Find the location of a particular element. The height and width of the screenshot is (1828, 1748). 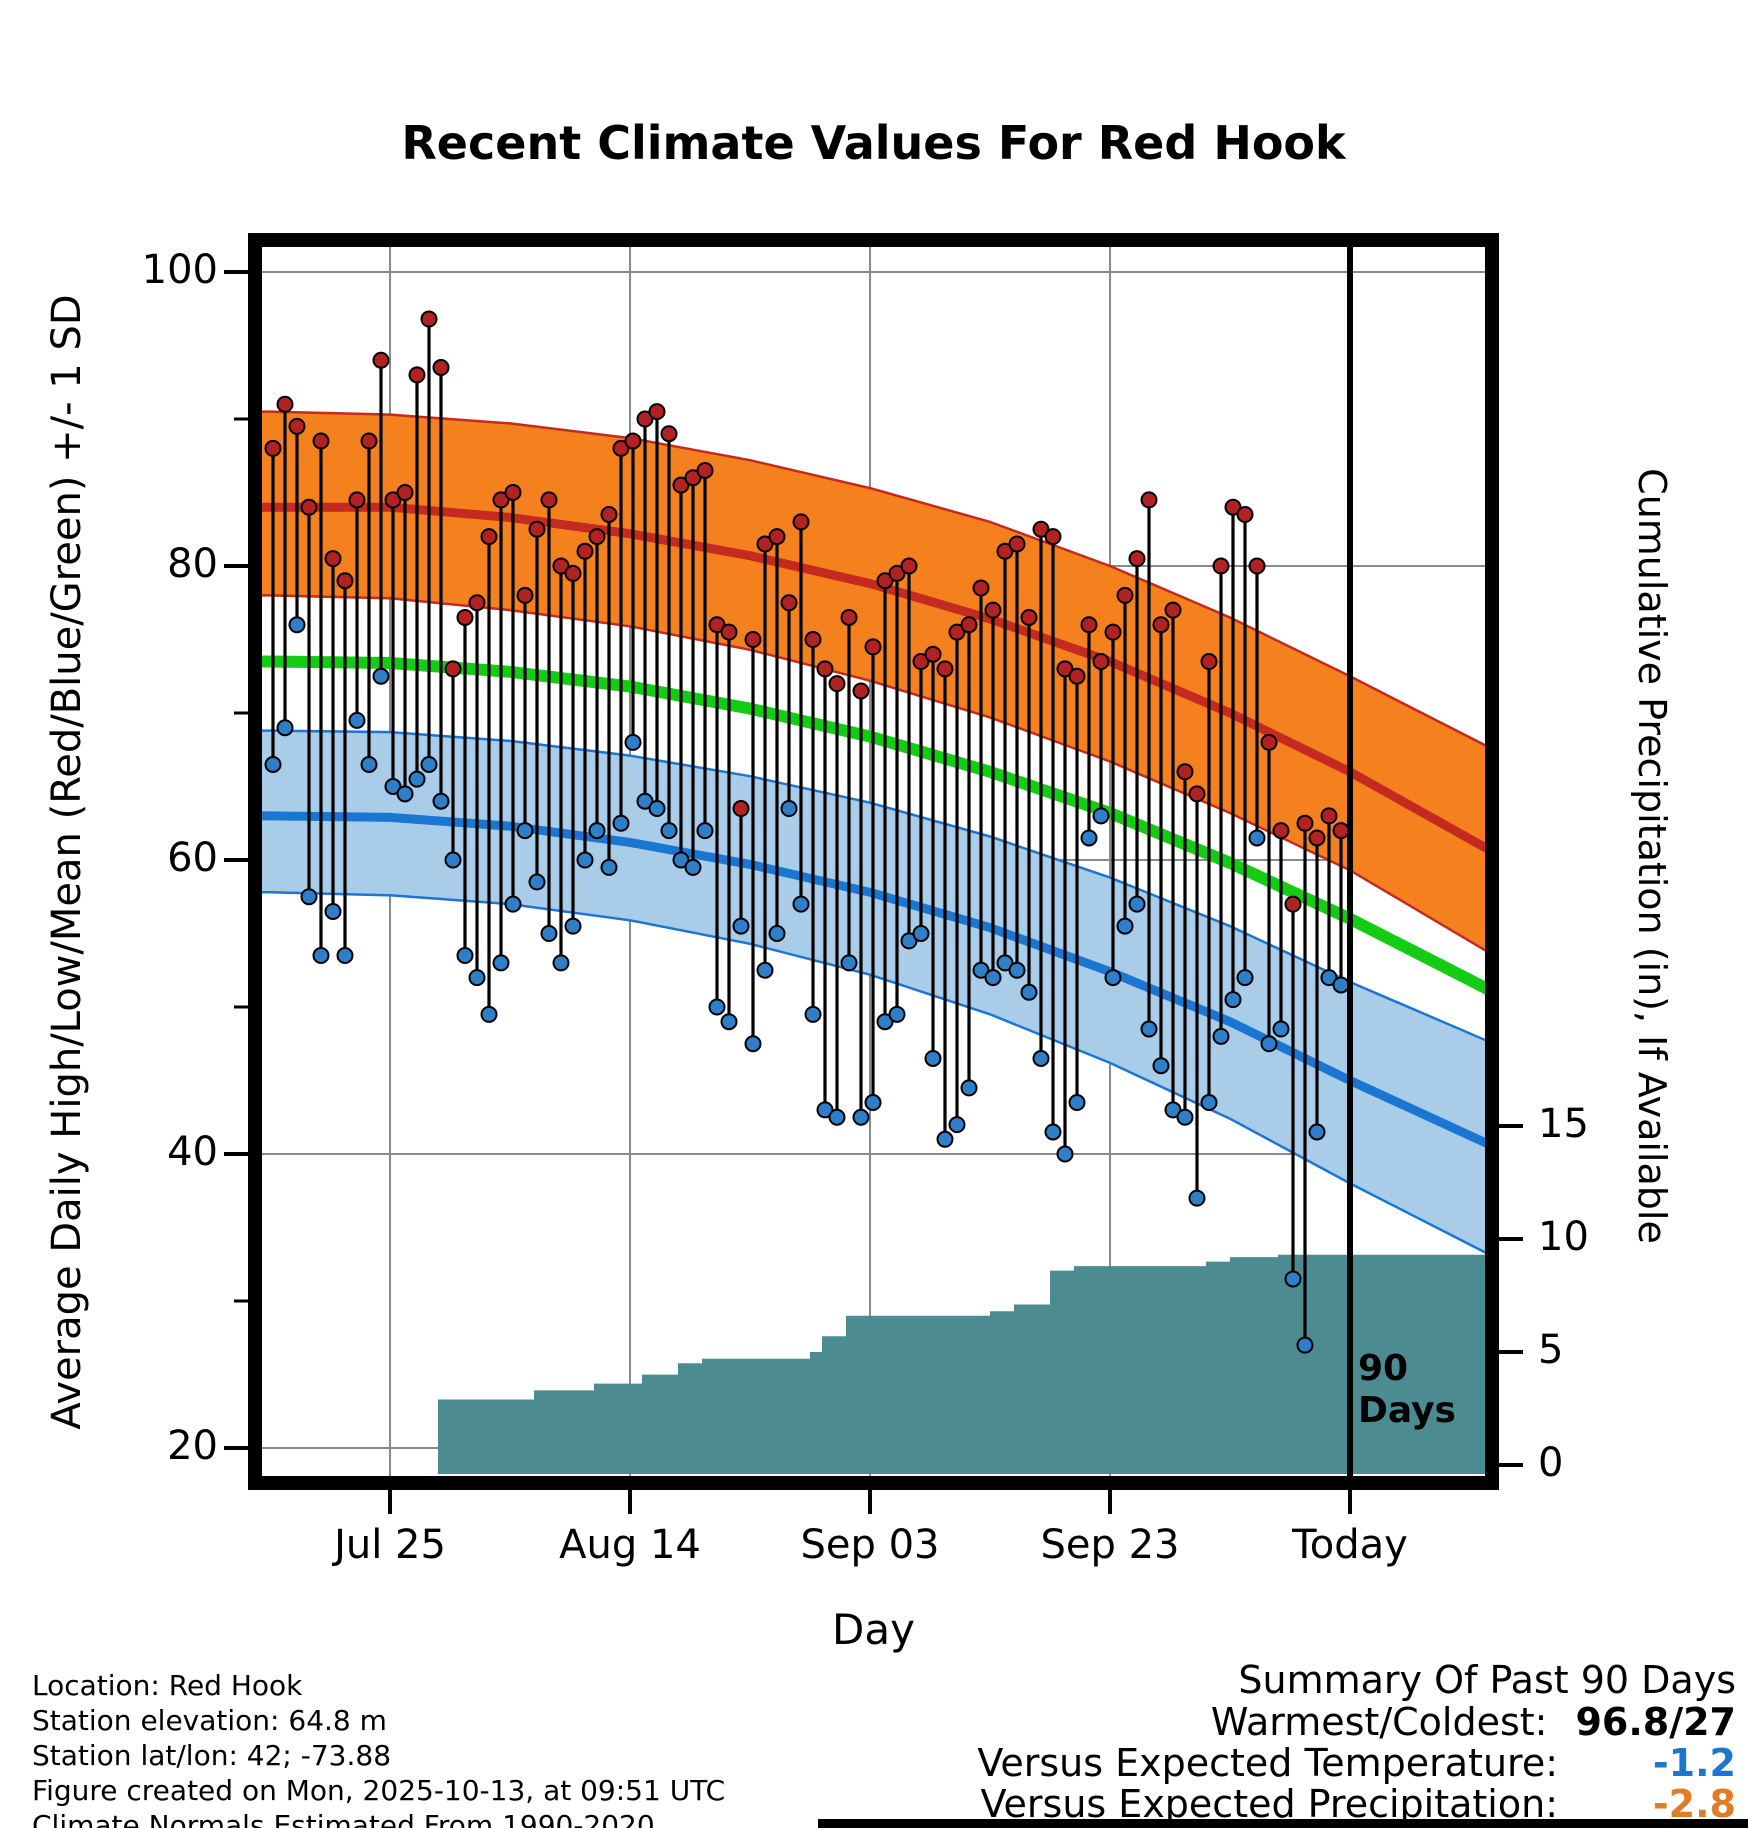

y-right-tick-label: 0 is located at coordinates (1551, 1463).